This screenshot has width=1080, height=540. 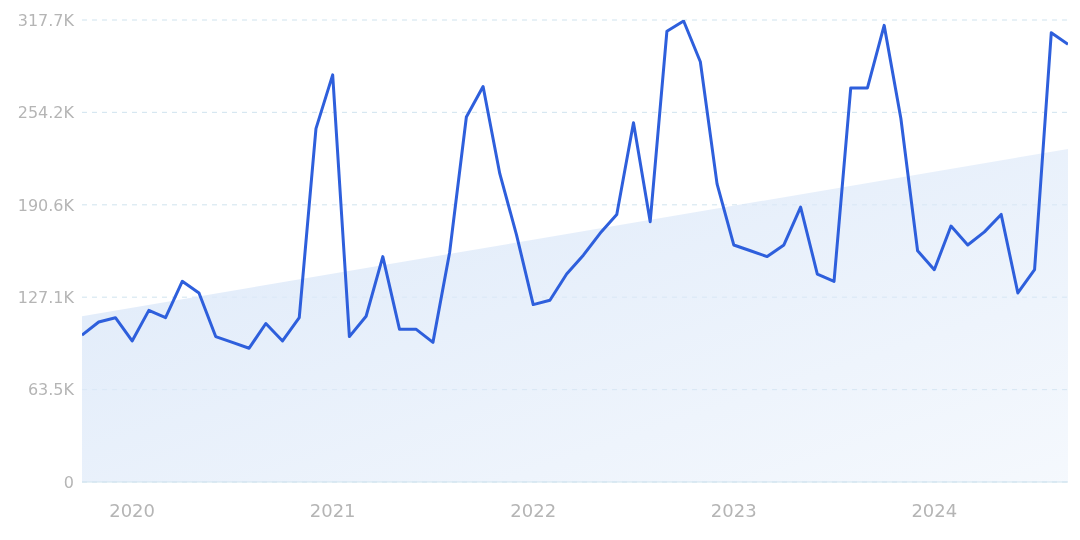 What do you see at coordinates (51, 390) in the screenshot?
I see `y-tick-label: 63.5K` at bounding box center [51, 390].